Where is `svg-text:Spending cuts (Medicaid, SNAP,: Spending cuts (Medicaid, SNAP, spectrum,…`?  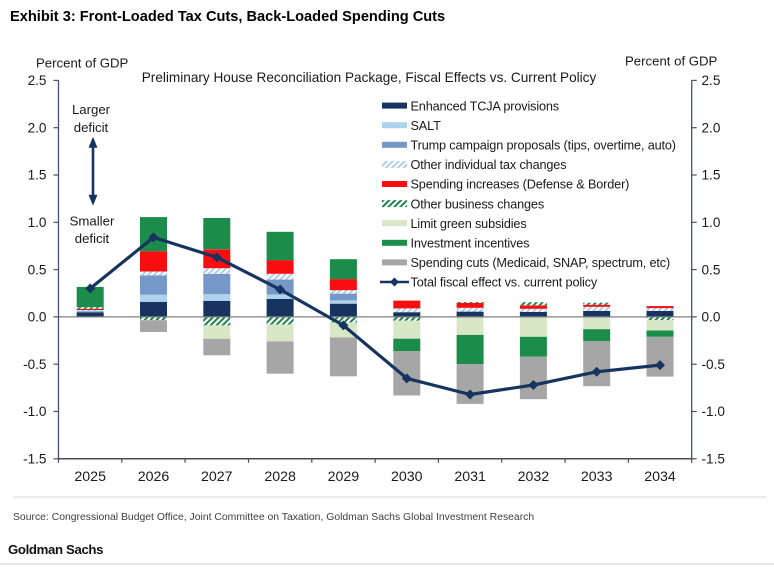
svg-text:Spending cuts (Medicaid, SNAP,: Spending cuts (Medicaid, SNAP, spectrum,… is located at coordinates (541, 263).